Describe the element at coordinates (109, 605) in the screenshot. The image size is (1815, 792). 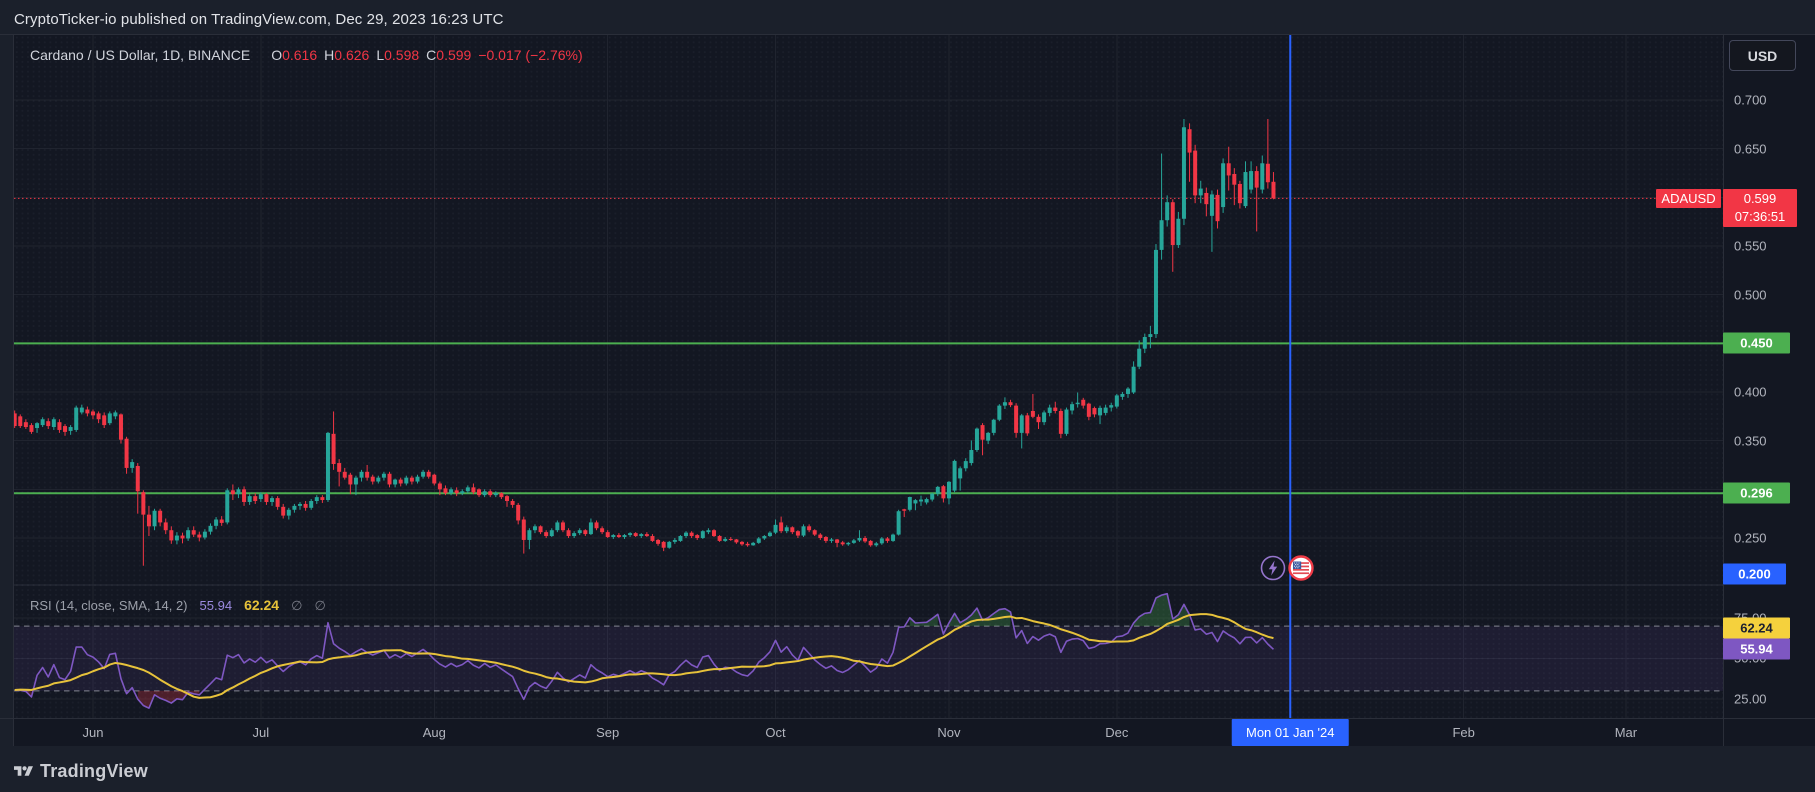
I see `rsi-settings-label: RSI (14, close, SMA, 14, 2)` at that location.